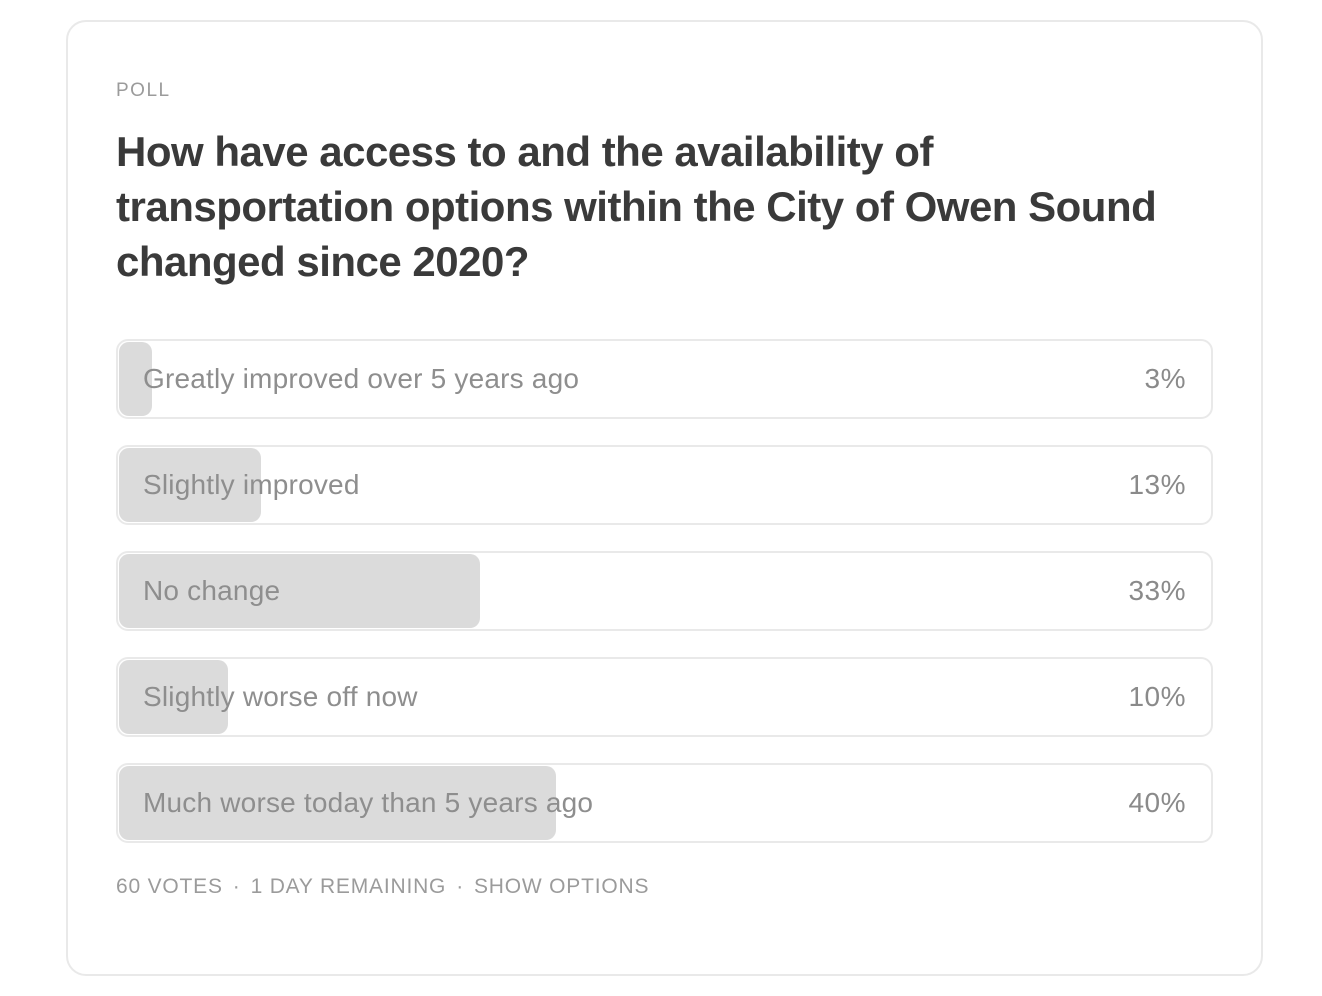 The width and height of the screenshot is (1322, 996). What do you see at coordinates (561, 886) in the screenshot?
I see `show-options-button: SHOW OPTIONS` at bounding box center [561, 886].